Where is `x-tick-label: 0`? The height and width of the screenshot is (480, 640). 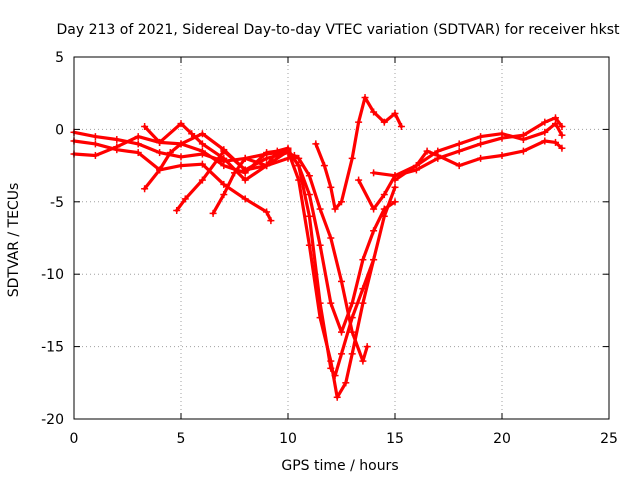
x-tick-label: 0 is located at coordinates (74, 439).